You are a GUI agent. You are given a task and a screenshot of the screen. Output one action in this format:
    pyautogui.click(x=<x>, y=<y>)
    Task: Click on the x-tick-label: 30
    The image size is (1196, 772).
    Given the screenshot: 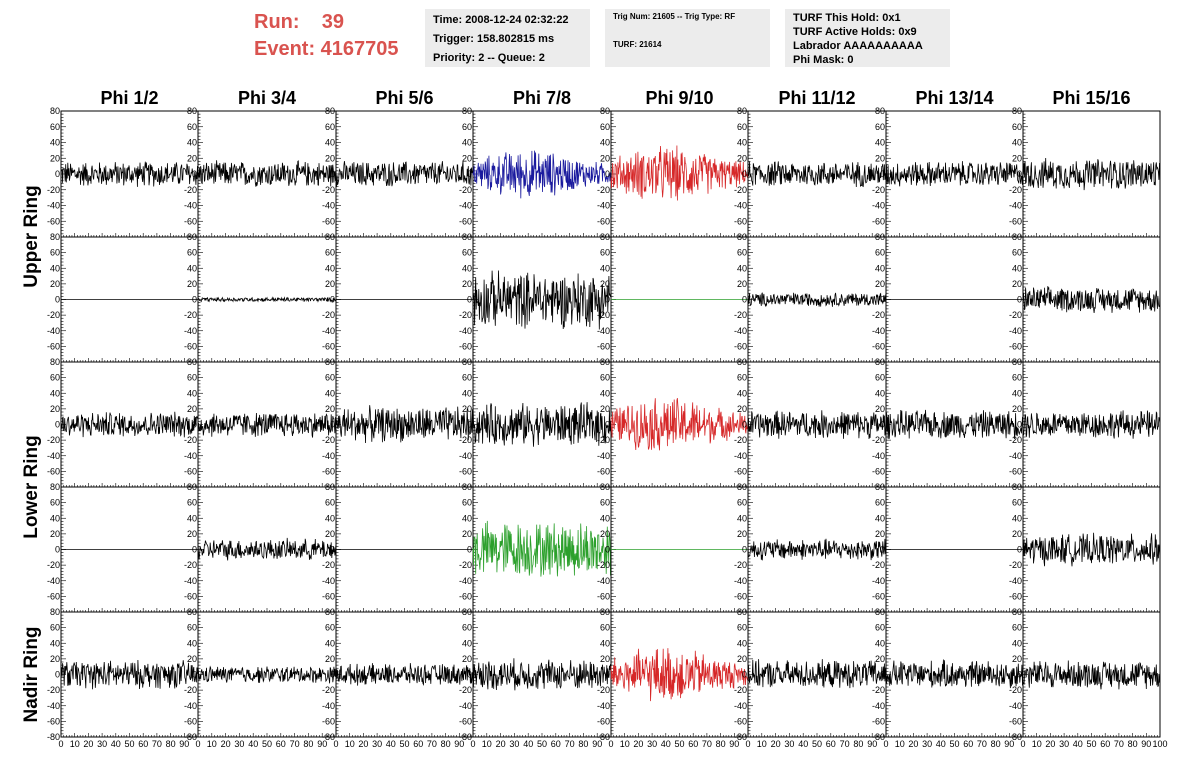 What is the action you would take?
    pyautogui.click(x=102, y=744)
    